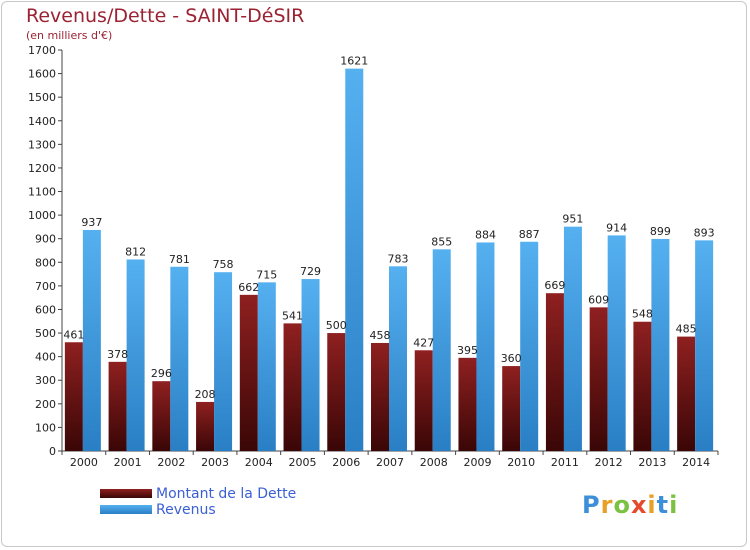 The width and height of the screenshot is (750, 550). Describe the element at coordinates (354, 61) in the screenshot. I see `value-label-revenus: 1621` at that location.